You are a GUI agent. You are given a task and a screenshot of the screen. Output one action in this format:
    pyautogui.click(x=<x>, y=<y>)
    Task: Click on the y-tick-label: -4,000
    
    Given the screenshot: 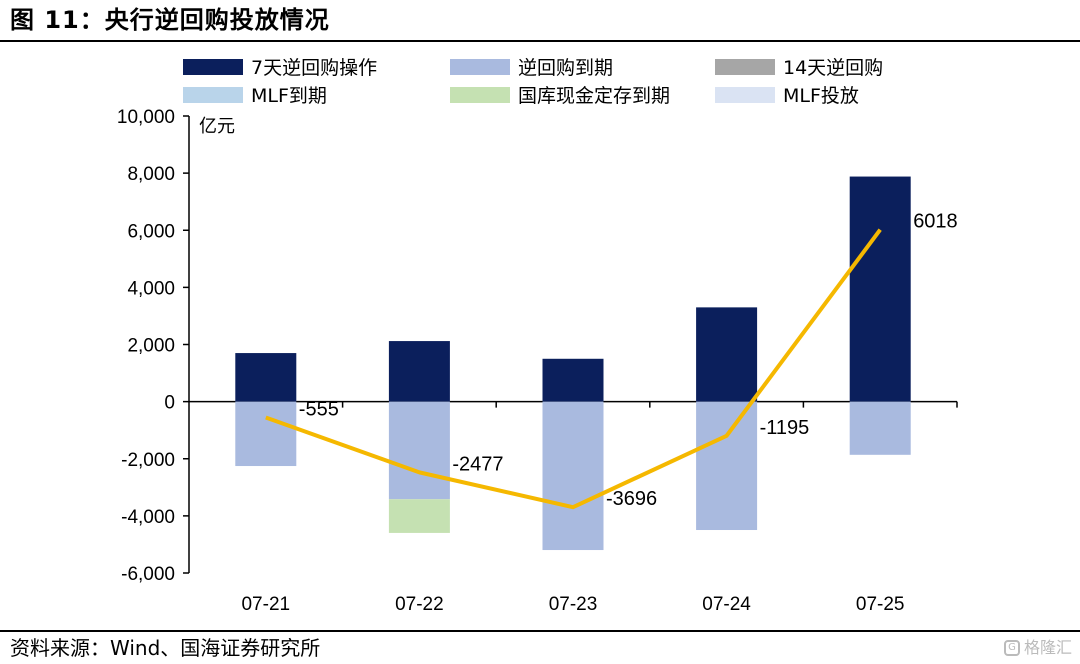 What is the action you would take?
    pyautogui.click(x=148, y=517)
    